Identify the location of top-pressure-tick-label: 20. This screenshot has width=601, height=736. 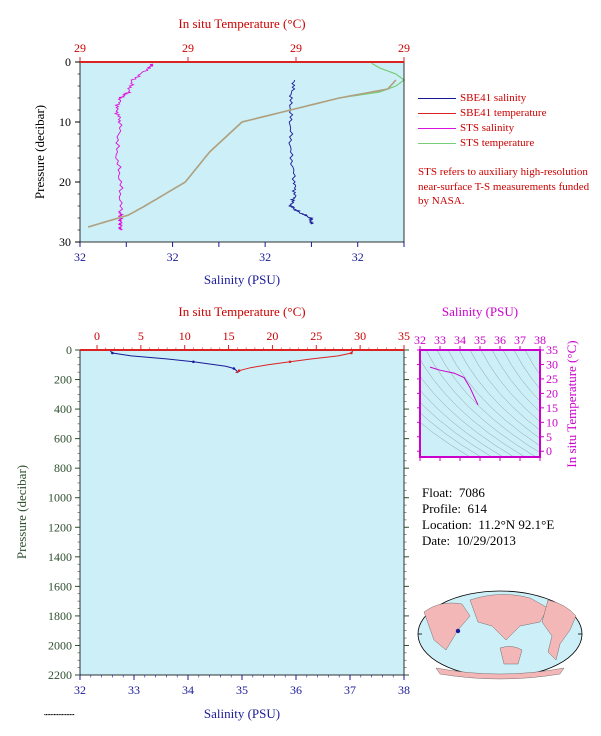
(65, 182).